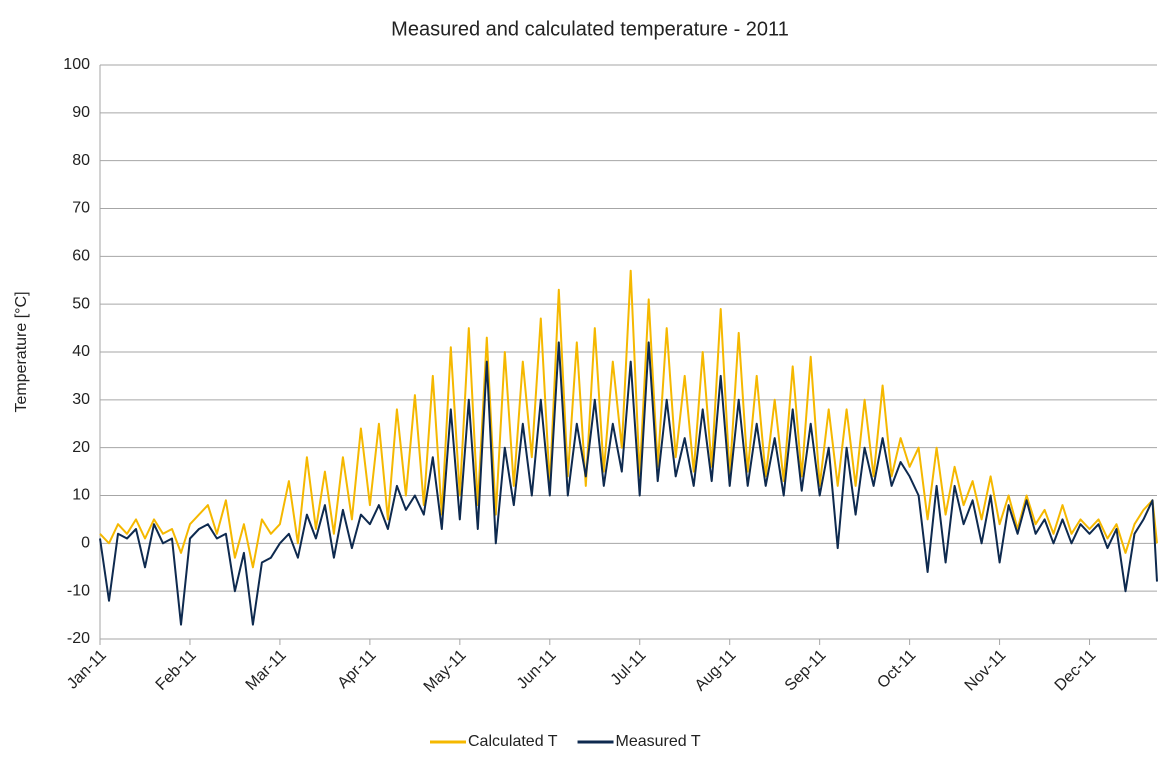 The image size is (1159, 763). Describe the element at coordinates (78, 590) in the screenshot. I see `y-tick-label: -10` at that location.